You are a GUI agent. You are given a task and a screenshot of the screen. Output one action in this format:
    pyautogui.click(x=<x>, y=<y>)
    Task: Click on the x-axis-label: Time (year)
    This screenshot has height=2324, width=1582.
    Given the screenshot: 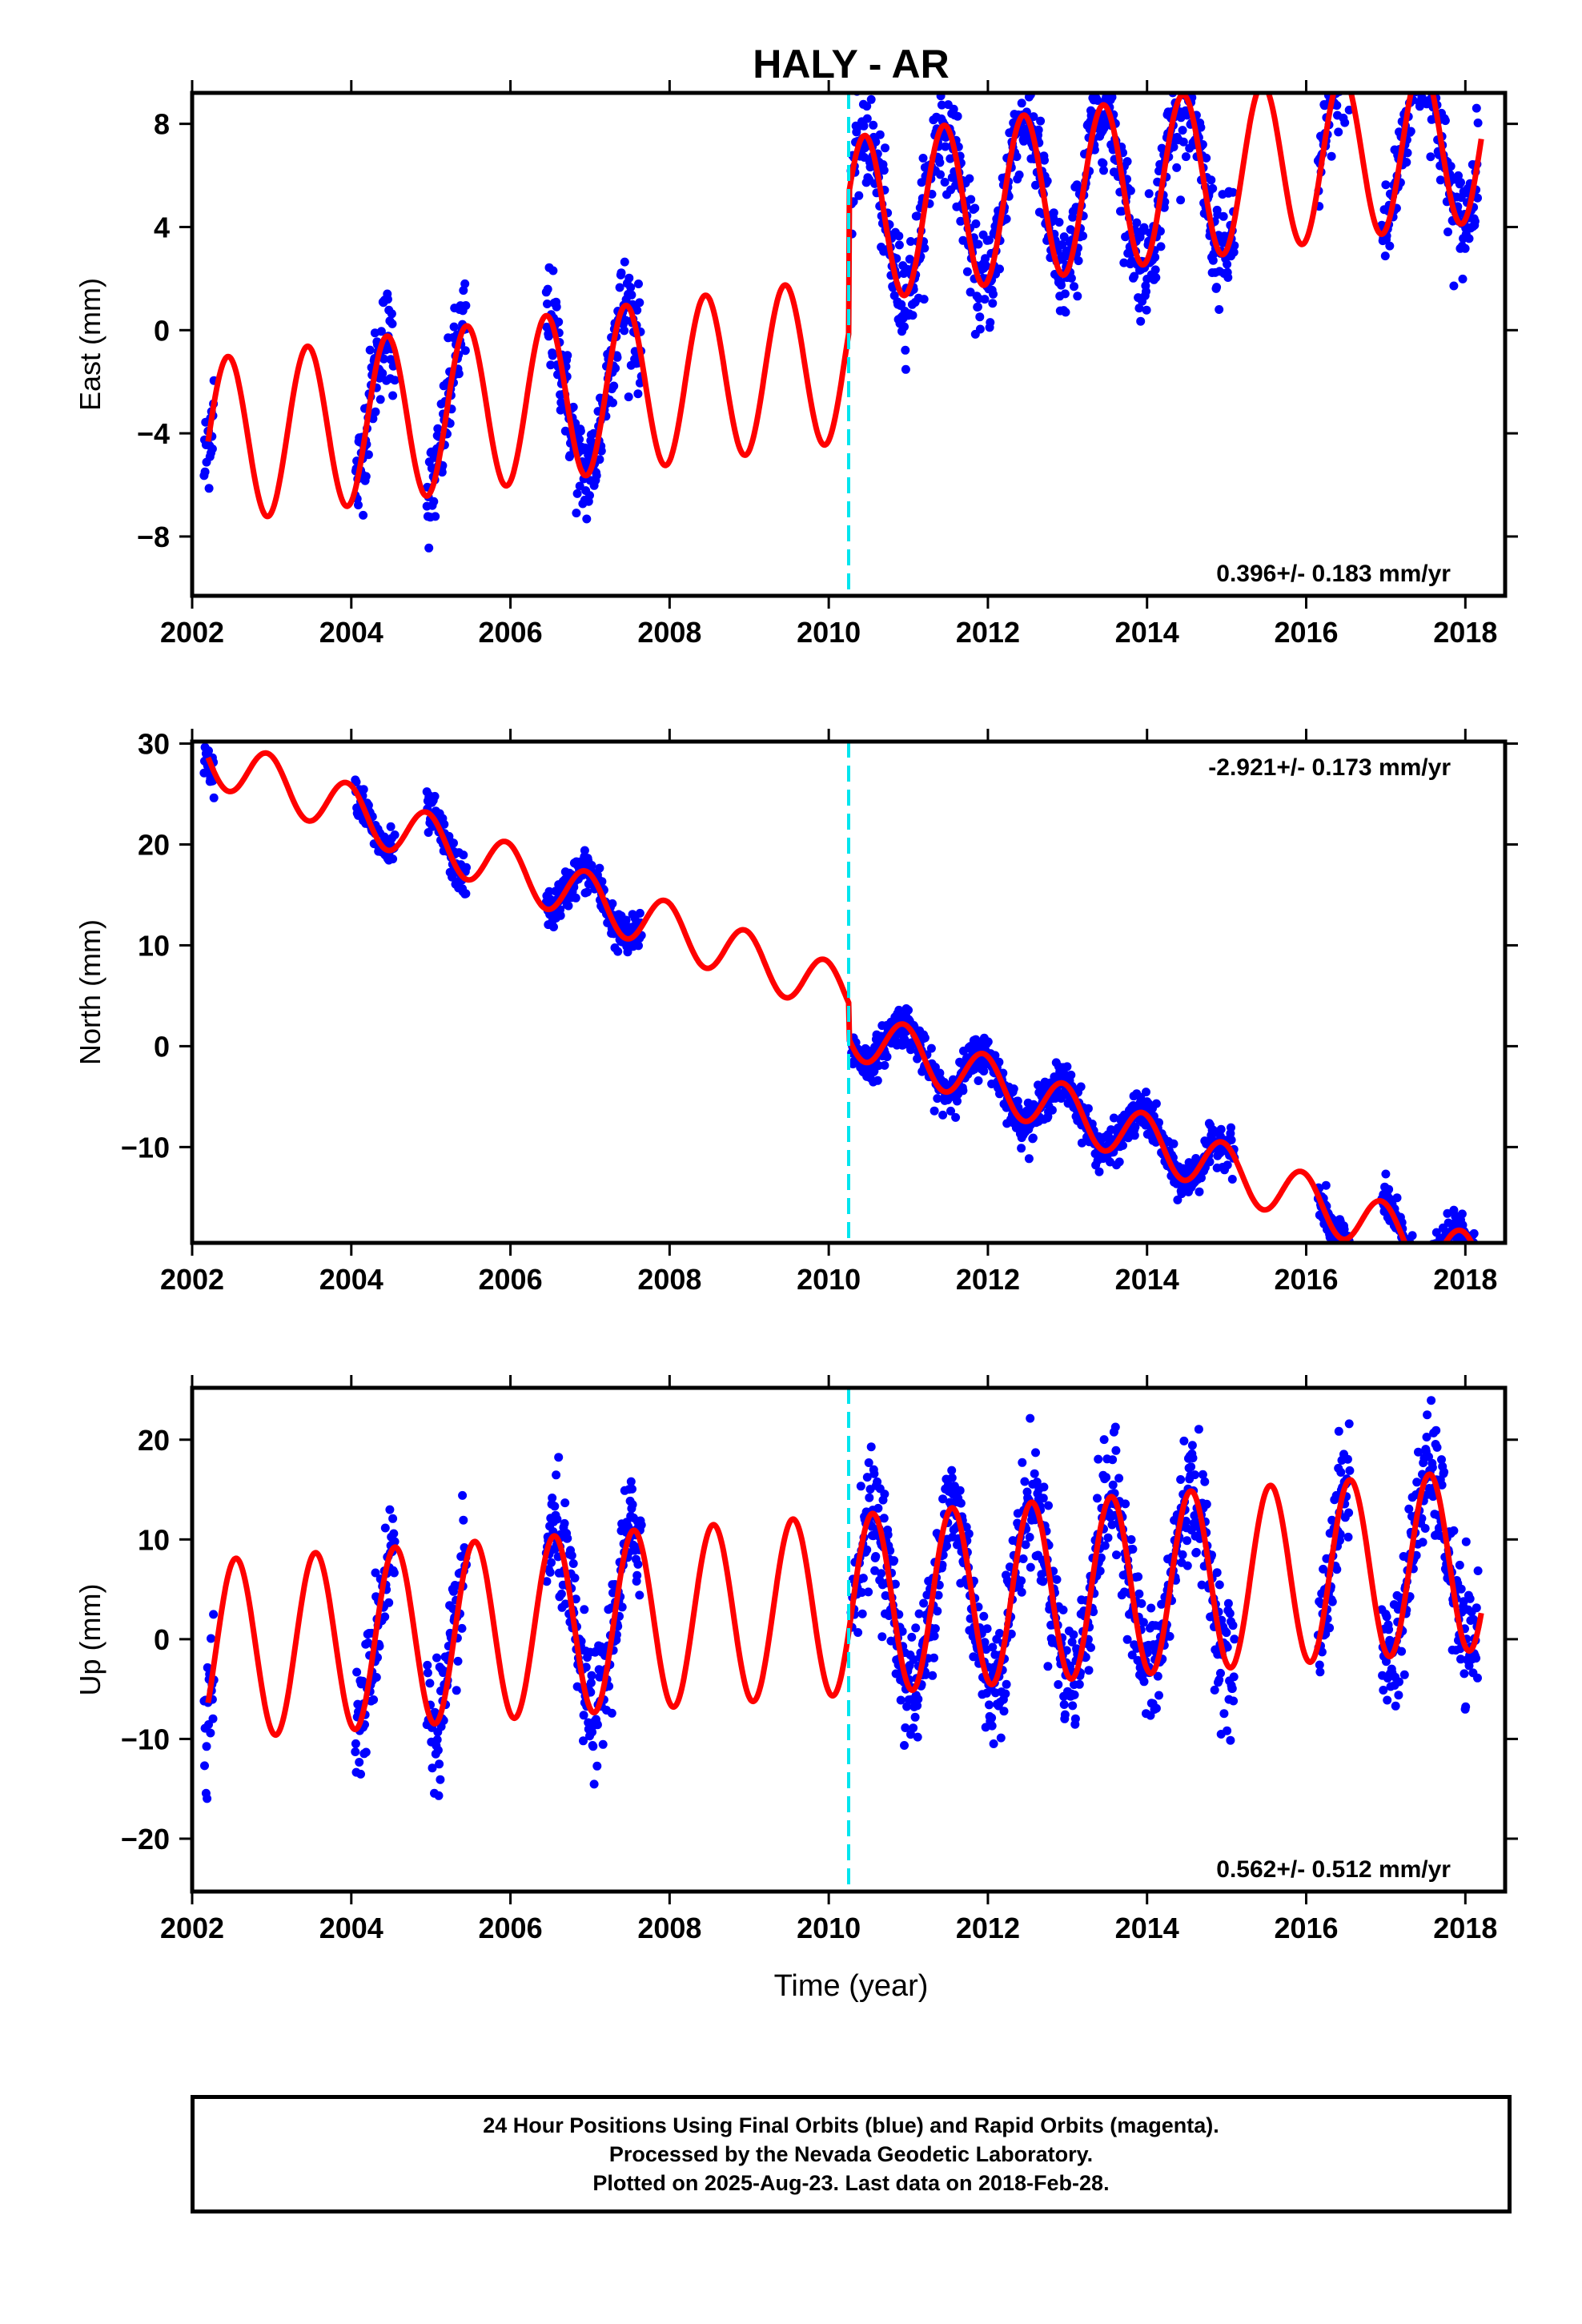 What is the action you would take?
    pyautogui.click(x=851, y=1986)
    